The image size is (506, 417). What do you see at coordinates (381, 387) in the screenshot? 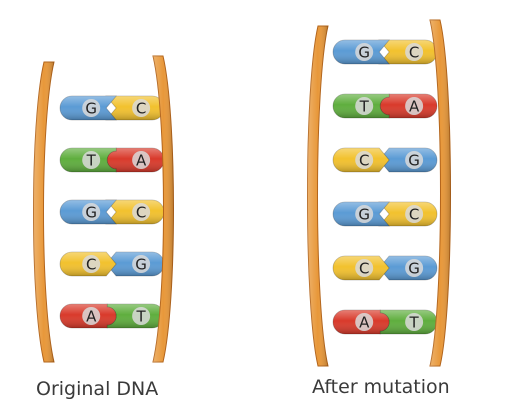
I see `after-mutation-caption: After mutation` at bounding box center [381, 387].